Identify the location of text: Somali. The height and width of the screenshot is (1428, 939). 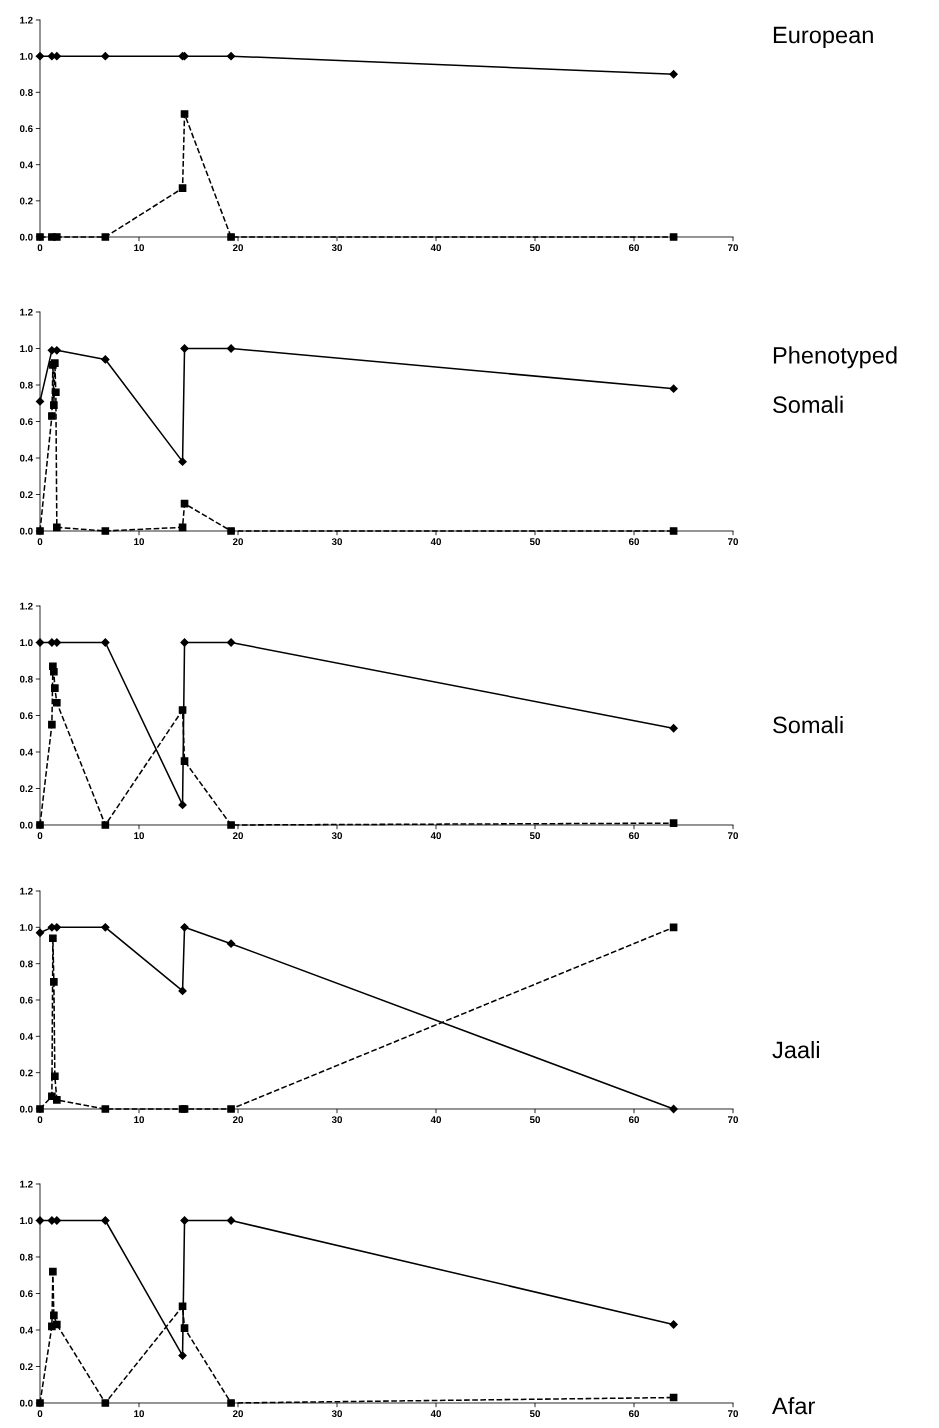
(808, 724).